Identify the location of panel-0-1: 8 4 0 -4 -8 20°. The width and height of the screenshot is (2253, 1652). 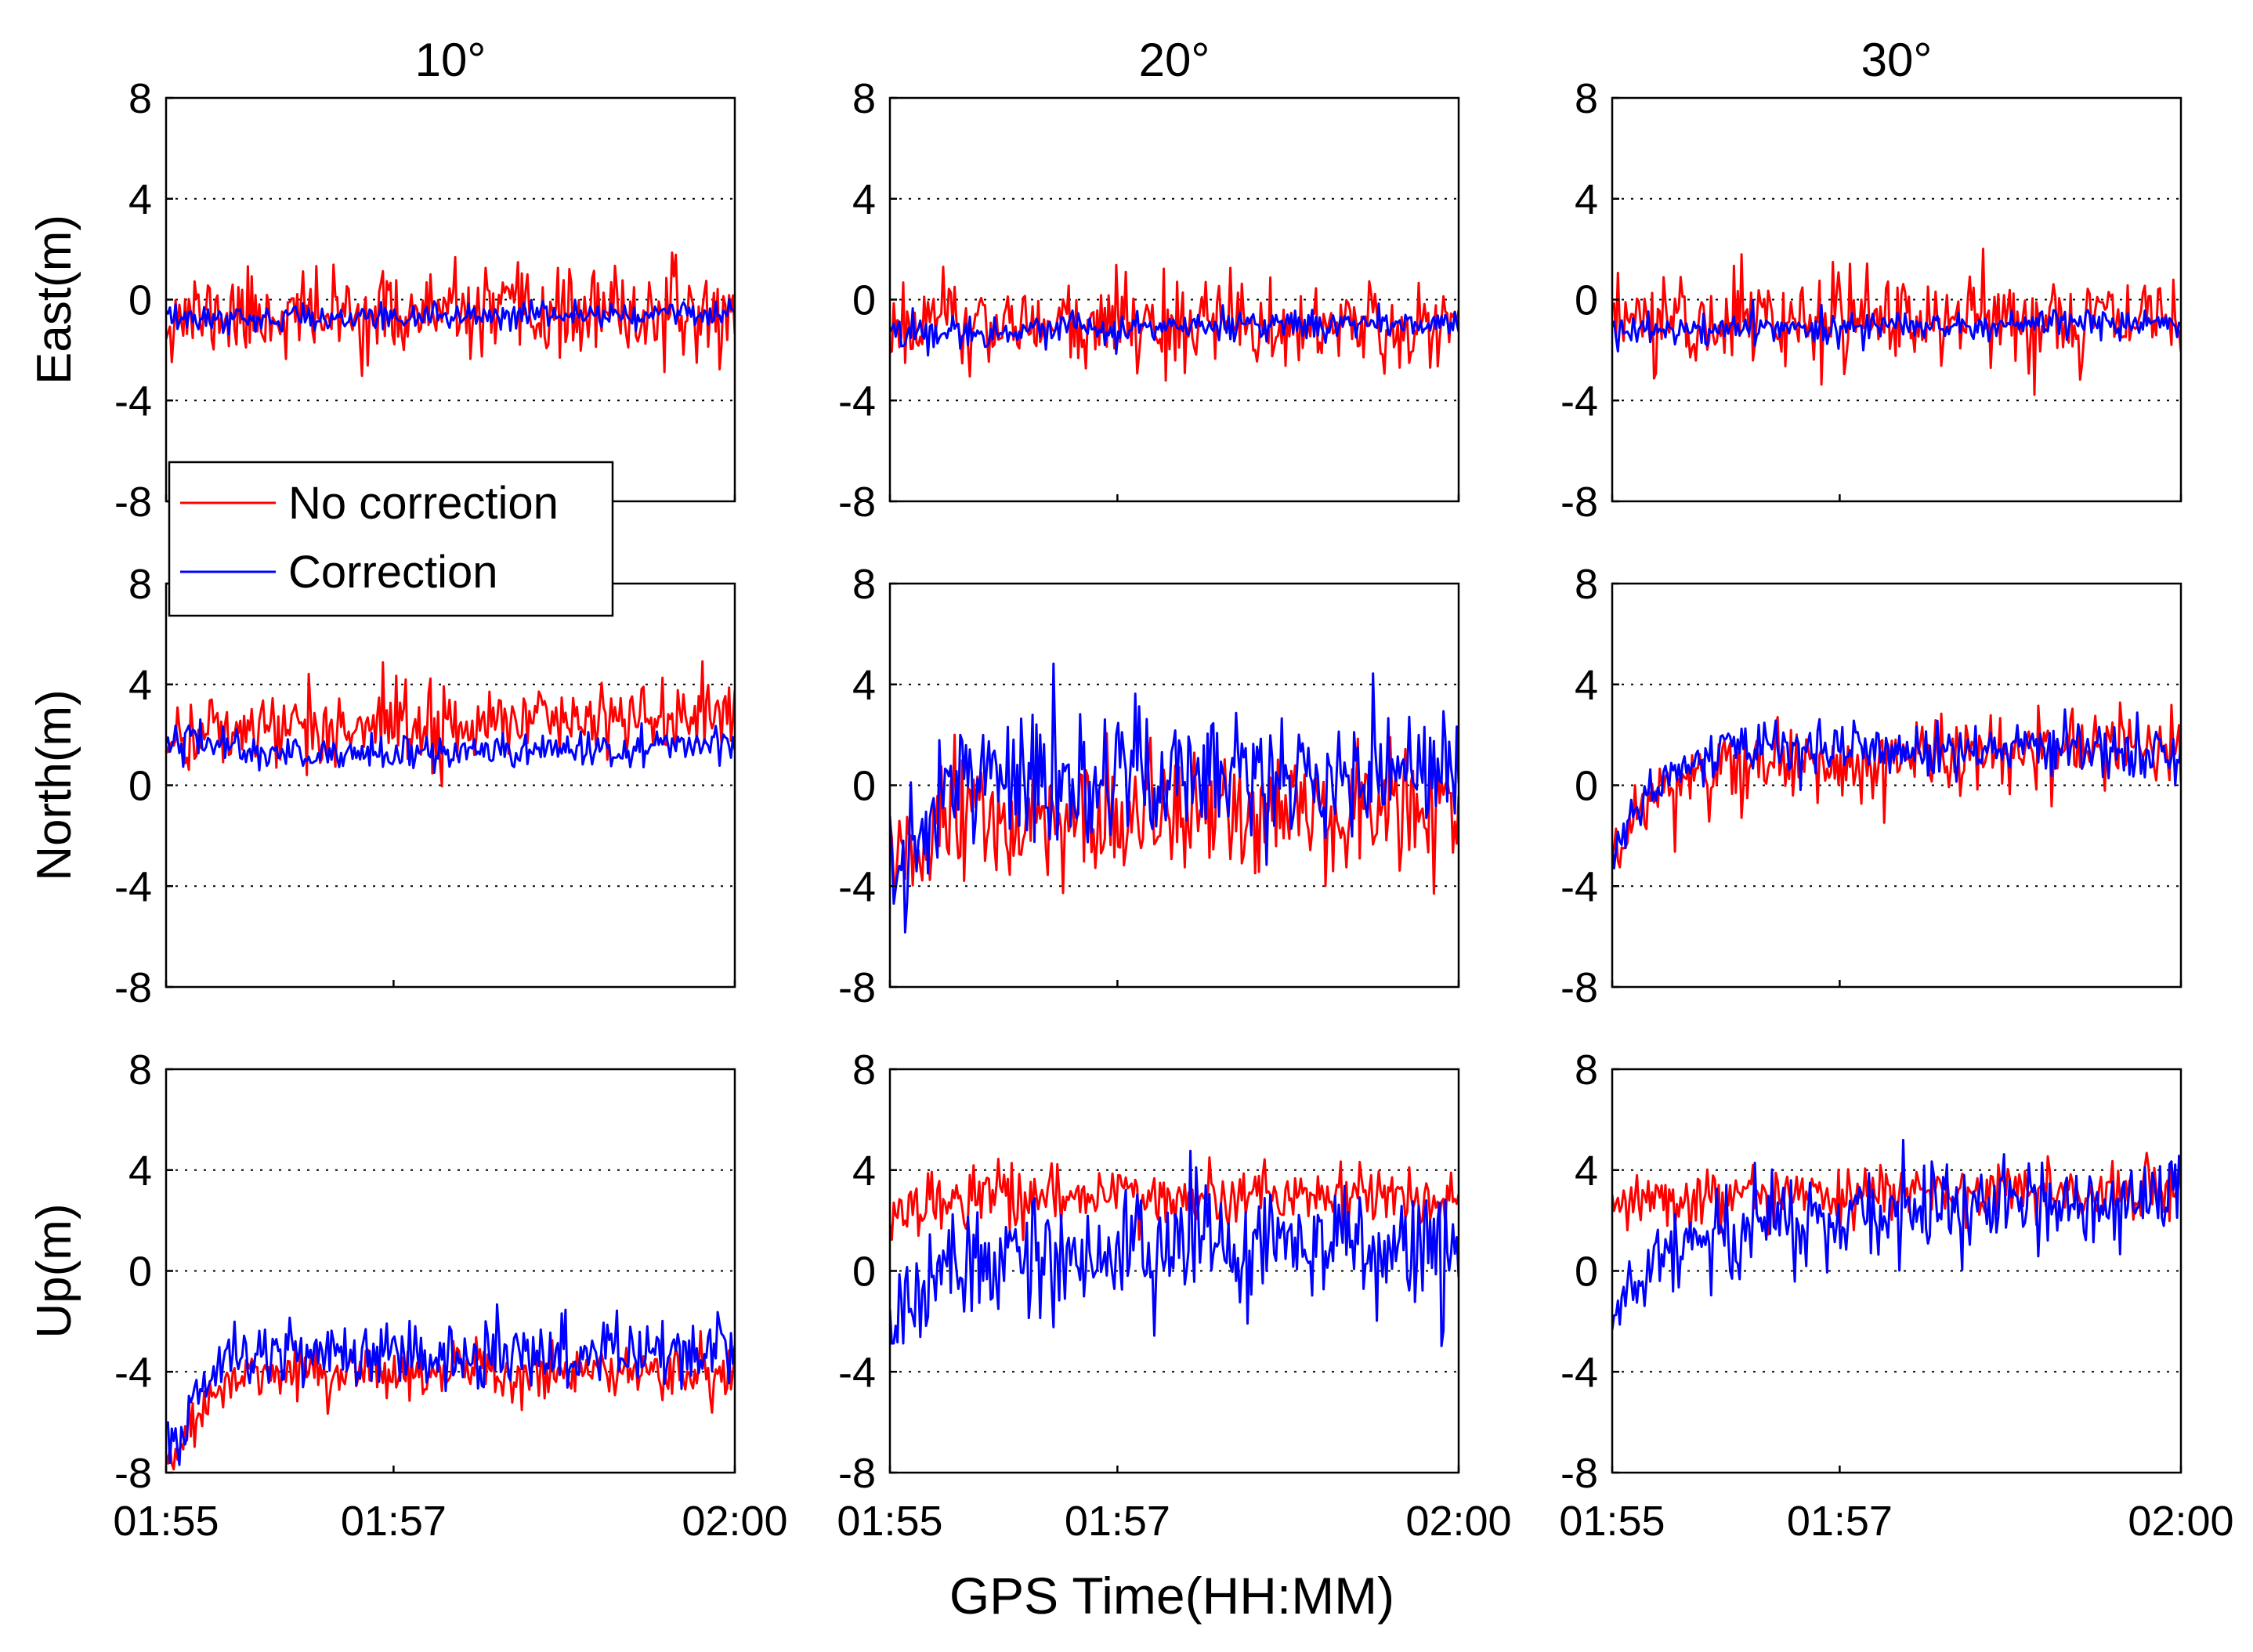
(1149, 280).